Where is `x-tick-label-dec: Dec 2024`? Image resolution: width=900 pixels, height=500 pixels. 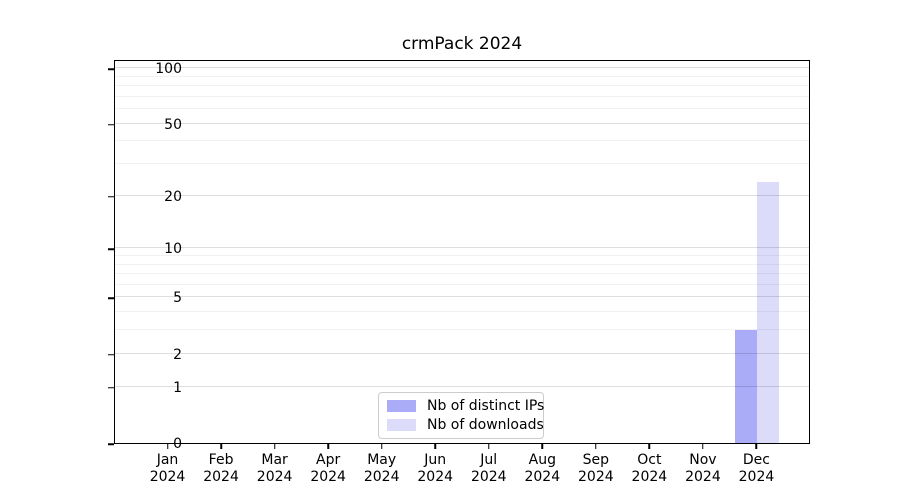
x-tick-label-dec: Dec 2024 is located at coordinates (757, 469).